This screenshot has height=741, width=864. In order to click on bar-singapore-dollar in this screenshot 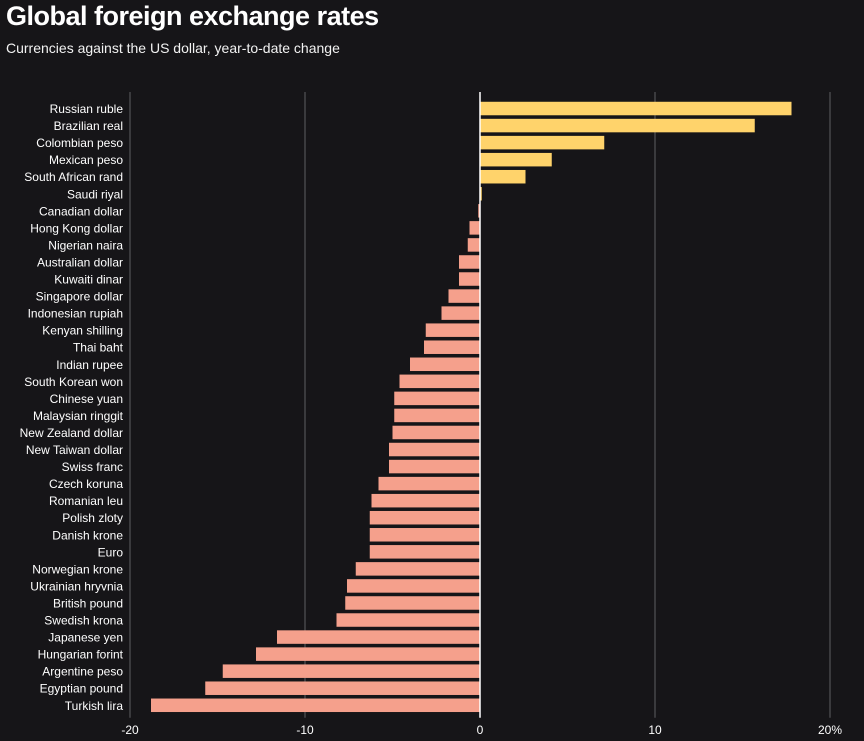, I will do `click(464, 296)`.